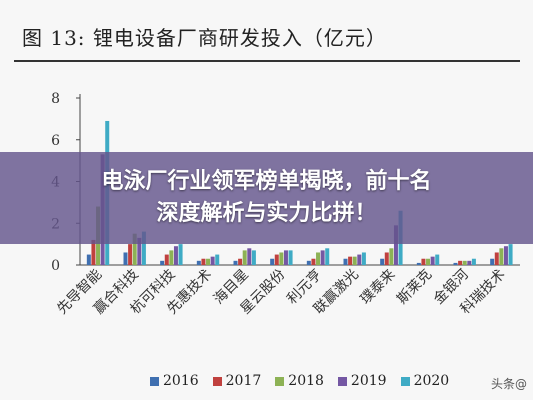  What do you see at coordinates (243, 381) in the screenshot?
I see `legend-label: 2017` at bounding box center [243, 381].